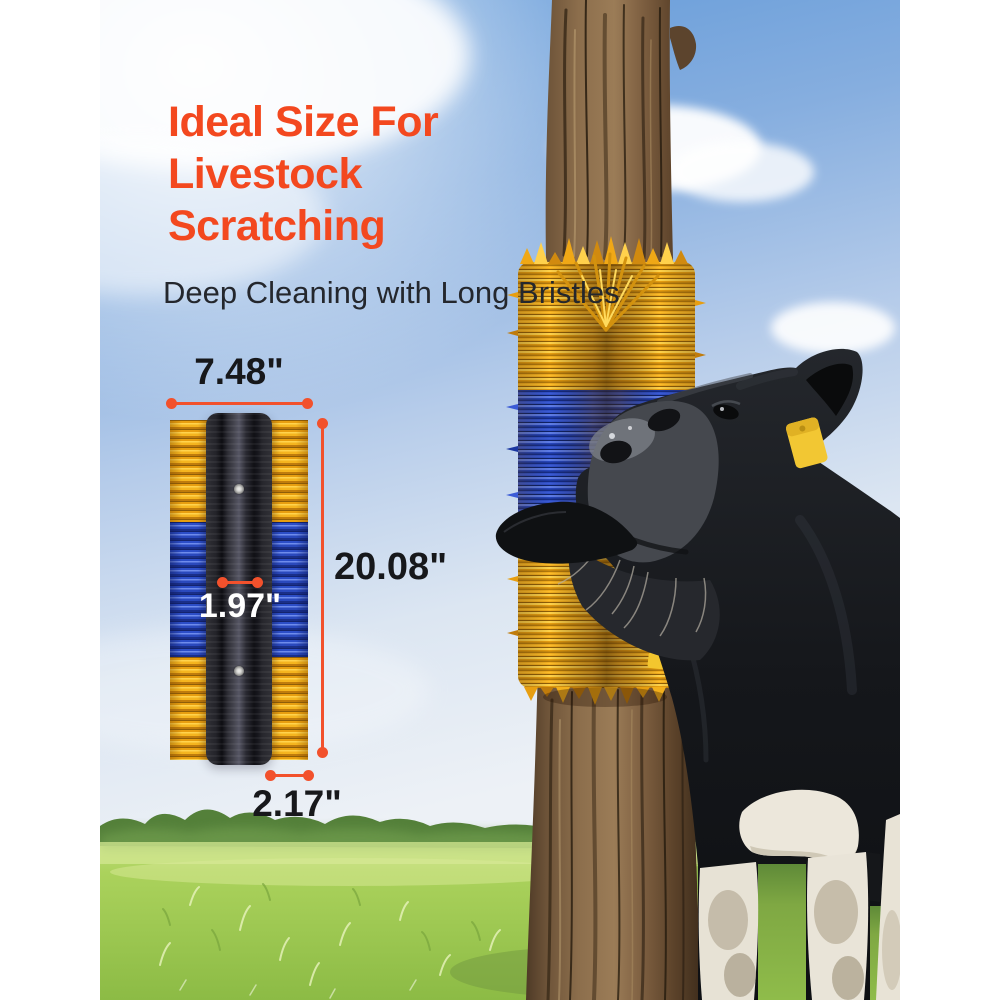  I want to click on headline: Ideal Size For Livestock Scratching, so click(303, 174).